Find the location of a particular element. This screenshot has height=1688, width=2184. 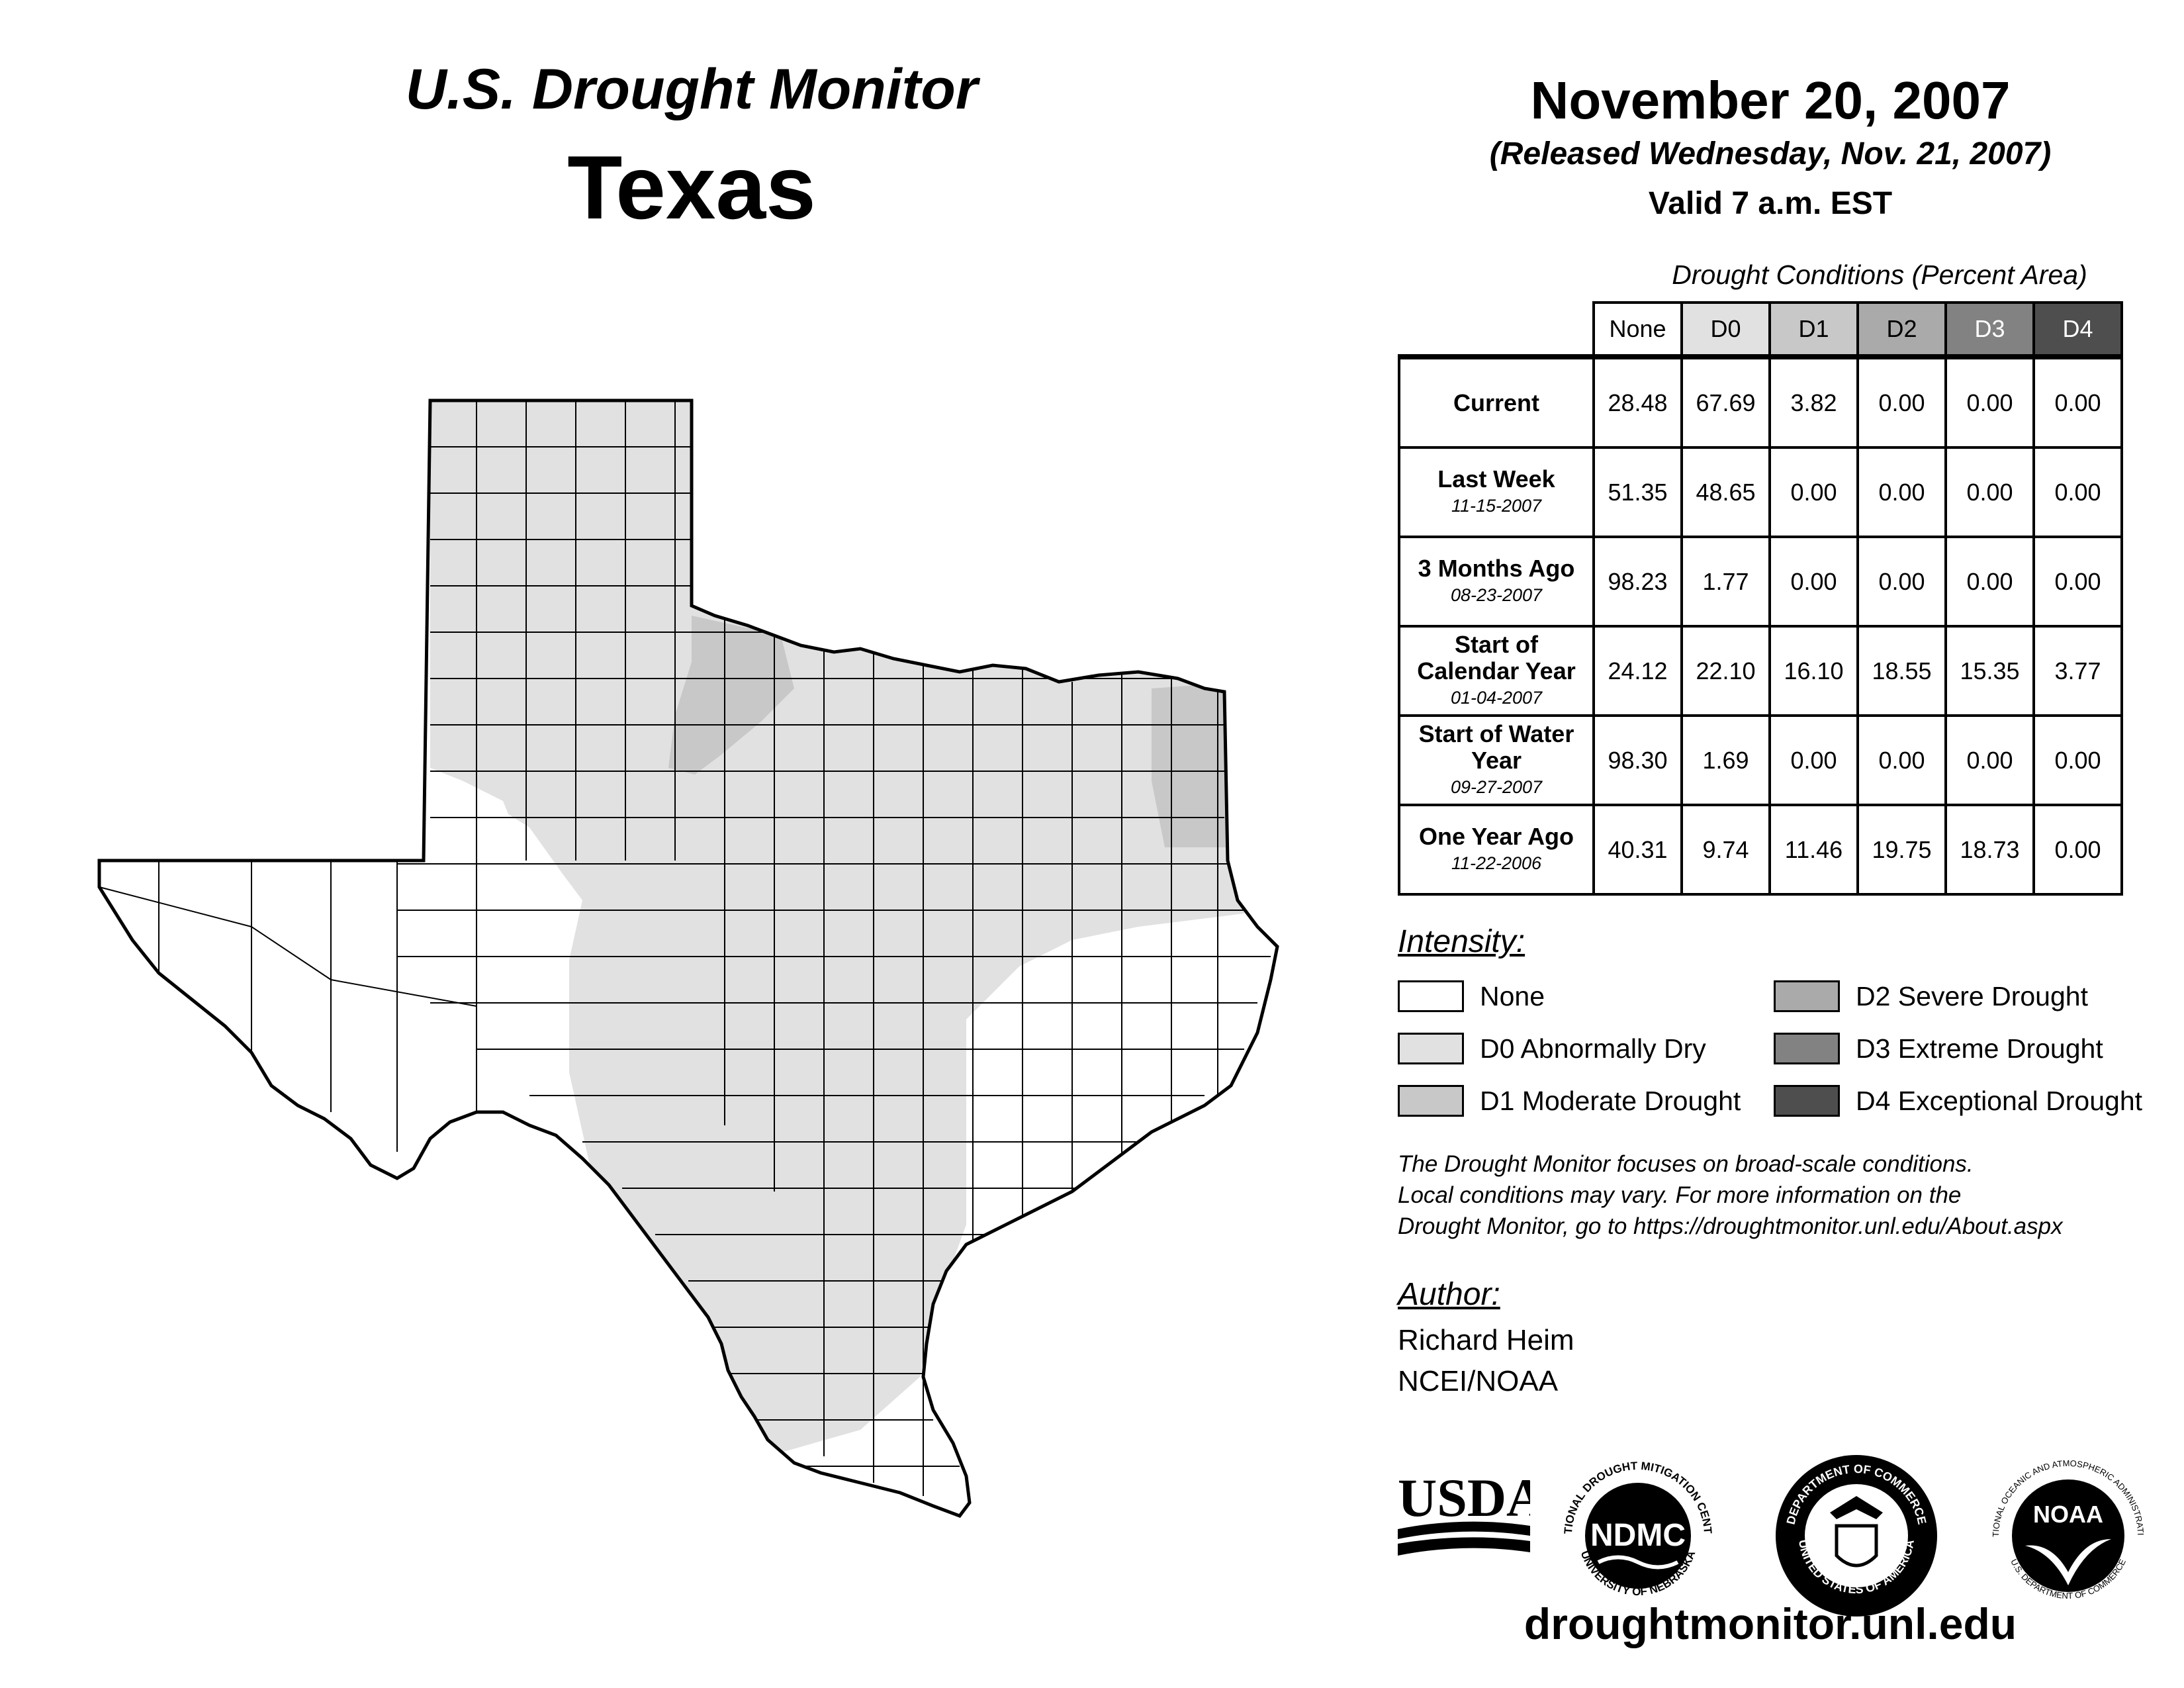

row-label: Last Week 11-15-2007 is located at coordinates (1496, 492).